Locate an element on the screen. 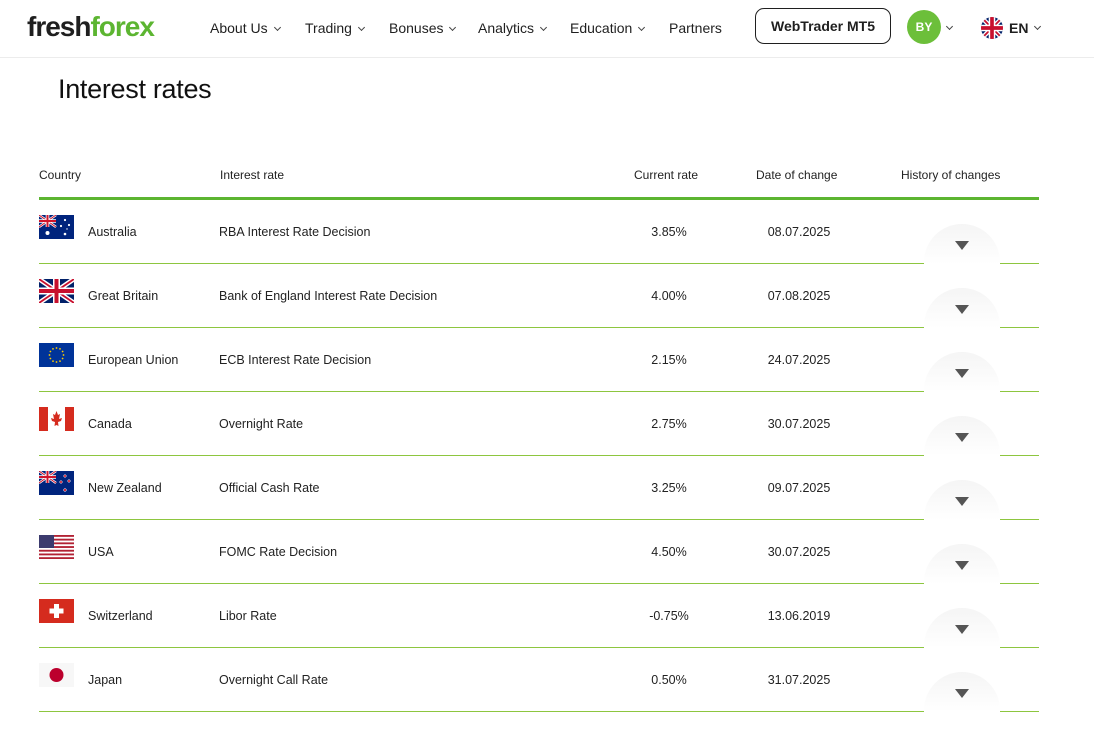 Image resolution: width=1094 pixels, height=737 pixels. nav-partners: Partners is located at coordinates (695, 28).